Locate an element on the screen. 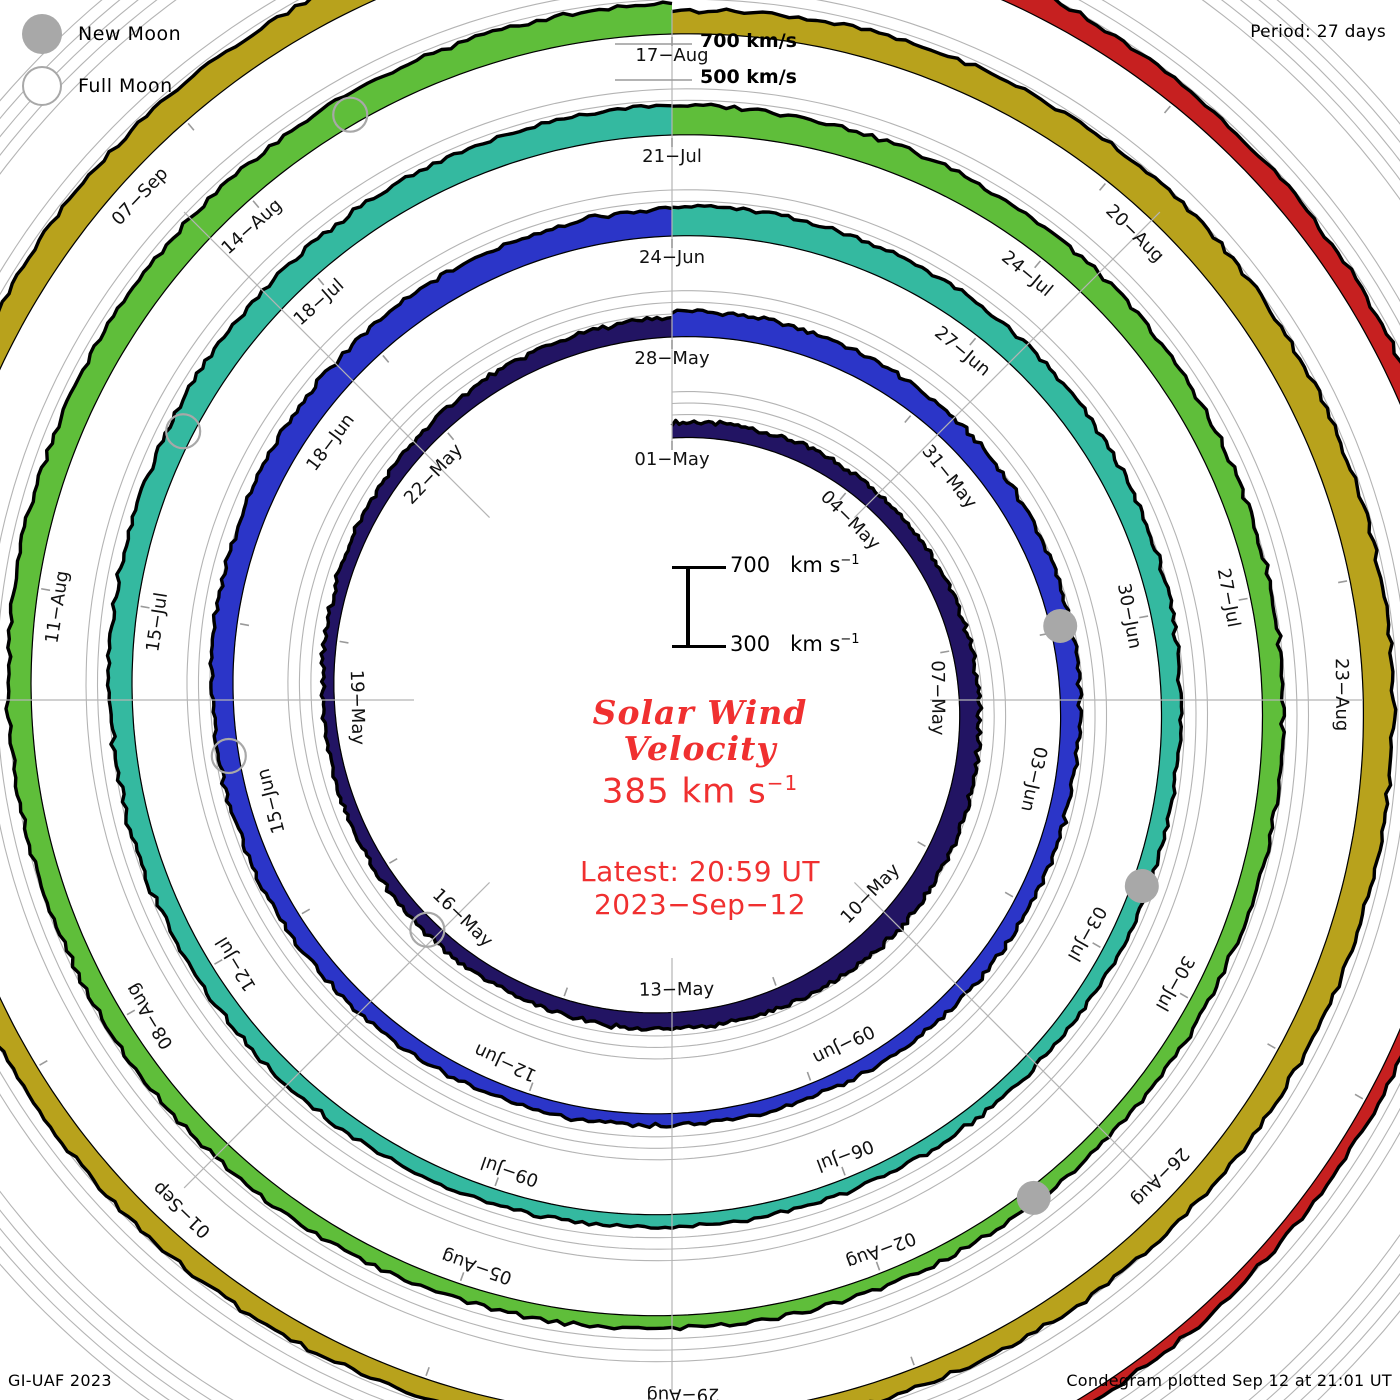 The height and width of the screenshot is (1400, 1400). scalebar-cap-bottom is located at coordinates (688, 646).